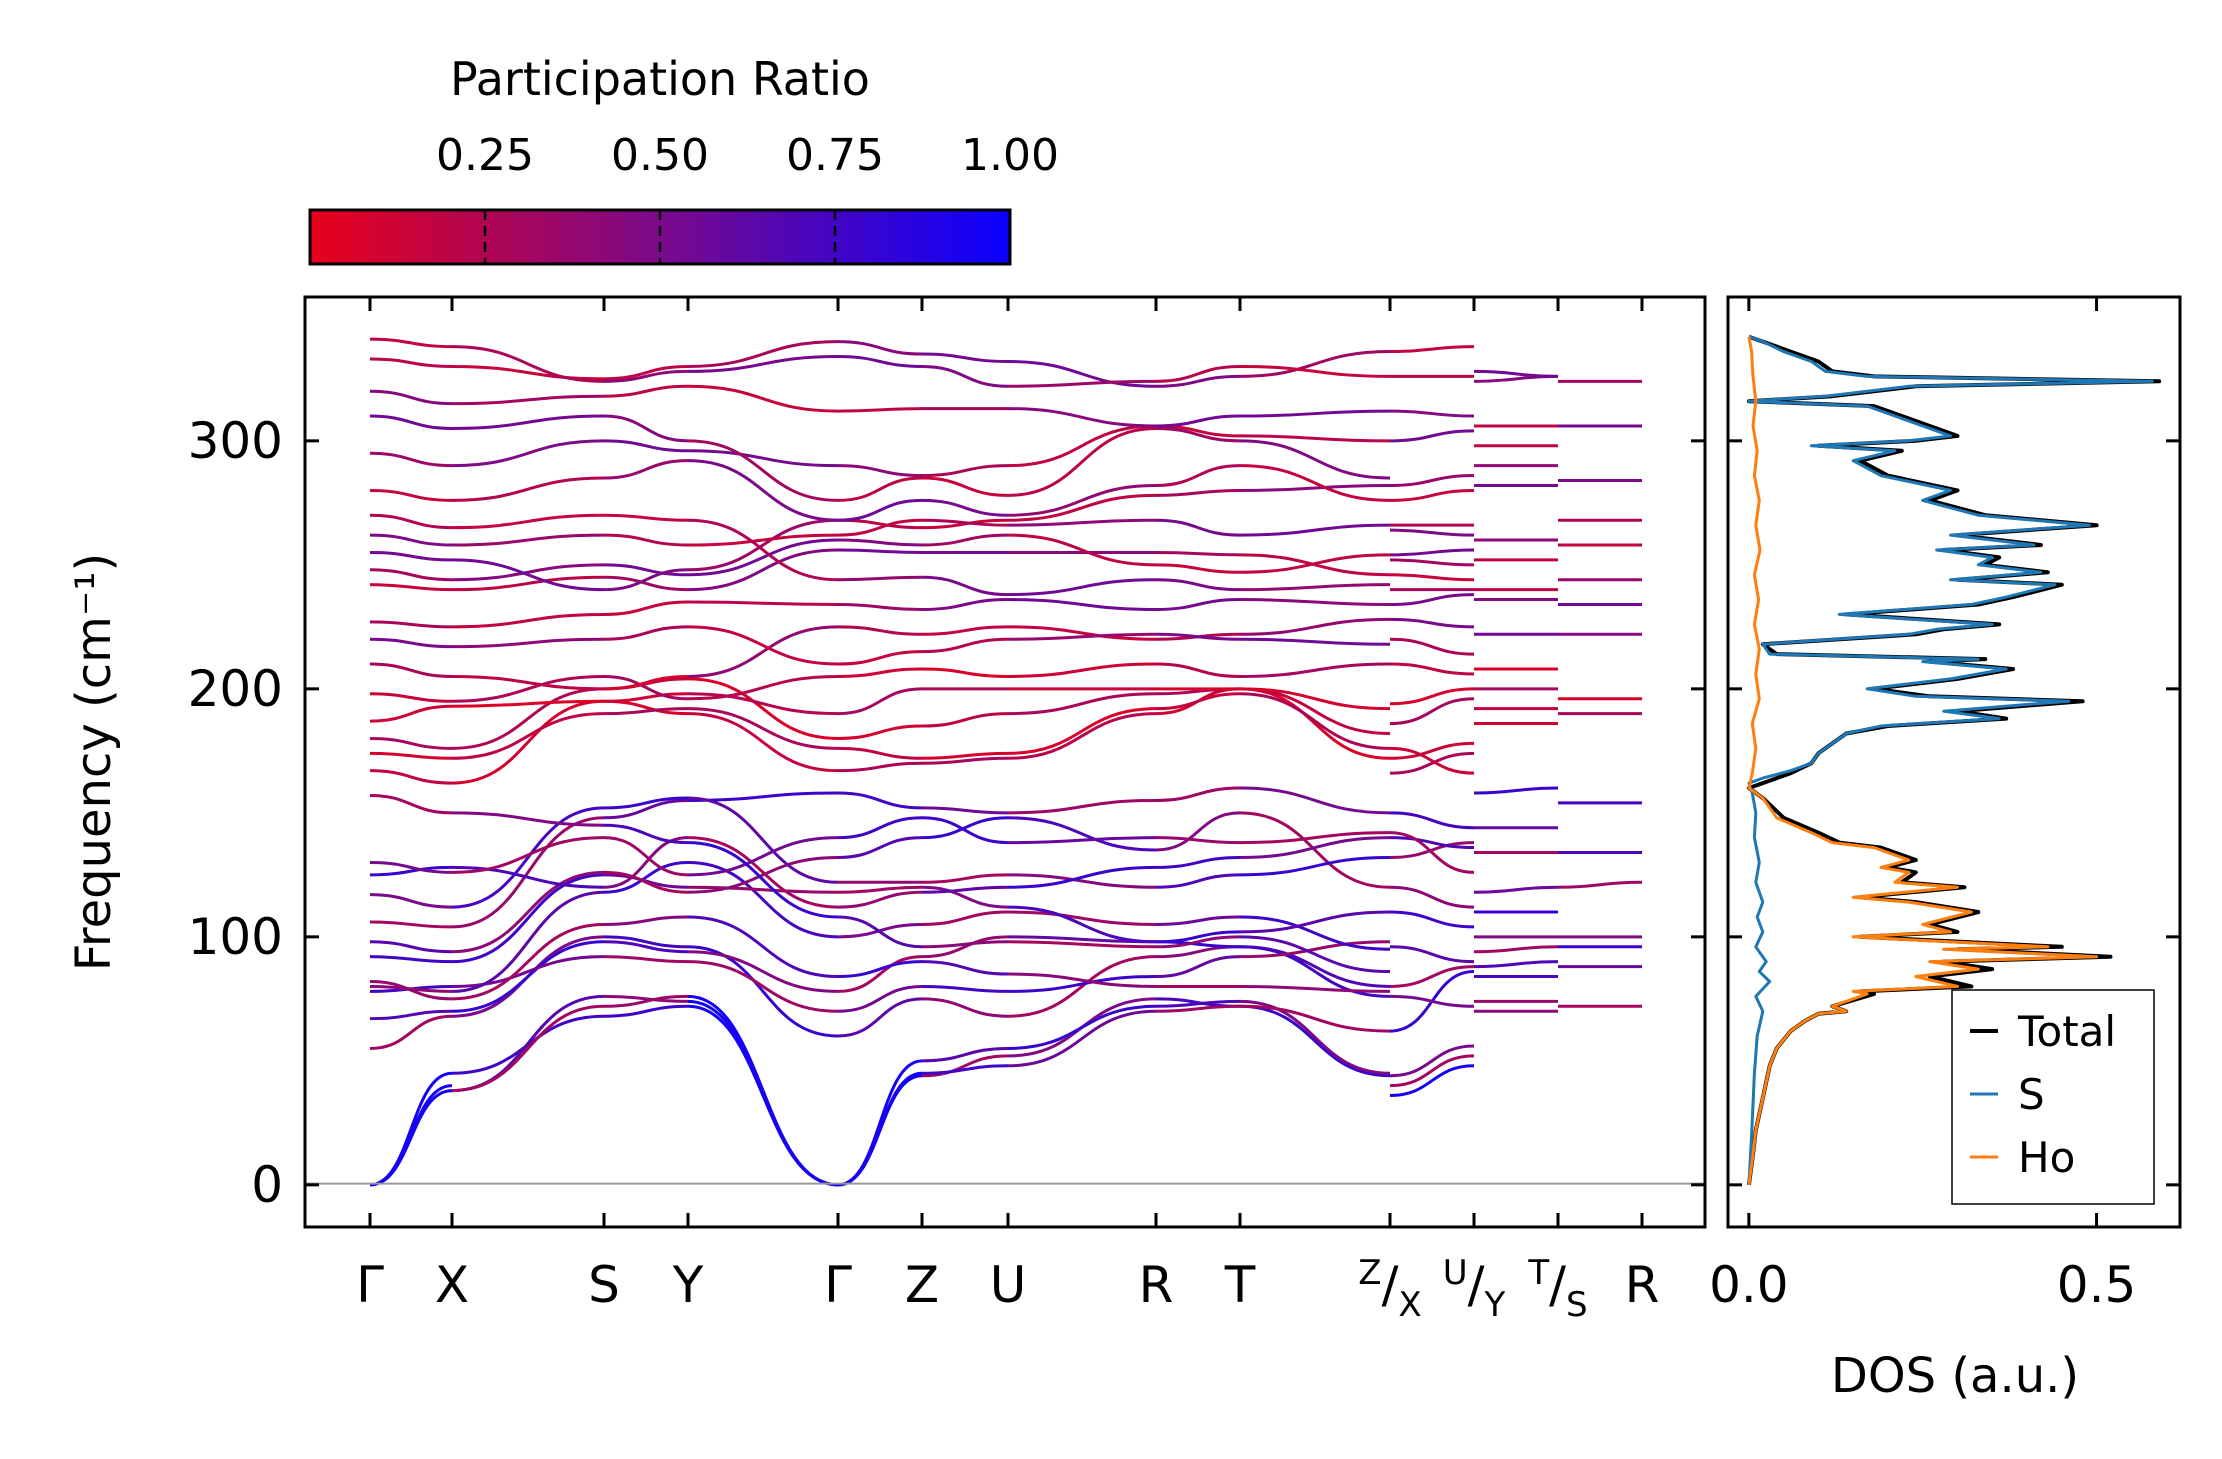 Image resolution: width=2222 pixels, height=1459 pixels. Describe the element at coordinates (452, 1285) in the screenshot. I see `high-symmetry-label: X` at that location.